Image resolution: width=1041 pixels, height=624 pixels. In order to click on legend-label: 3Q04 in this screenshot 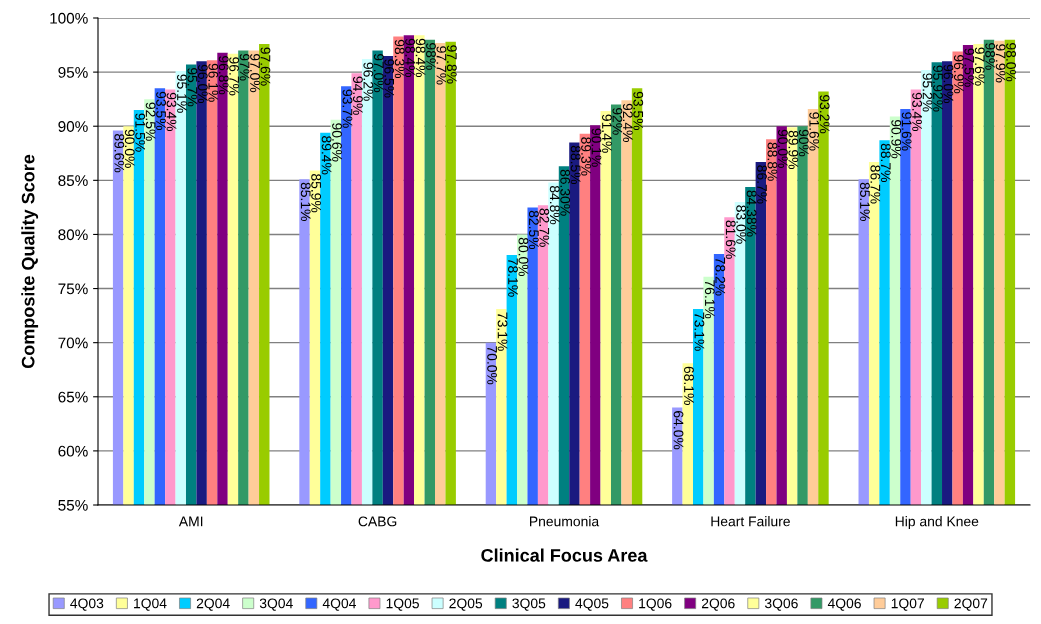, I will do `click(276, 604)`.